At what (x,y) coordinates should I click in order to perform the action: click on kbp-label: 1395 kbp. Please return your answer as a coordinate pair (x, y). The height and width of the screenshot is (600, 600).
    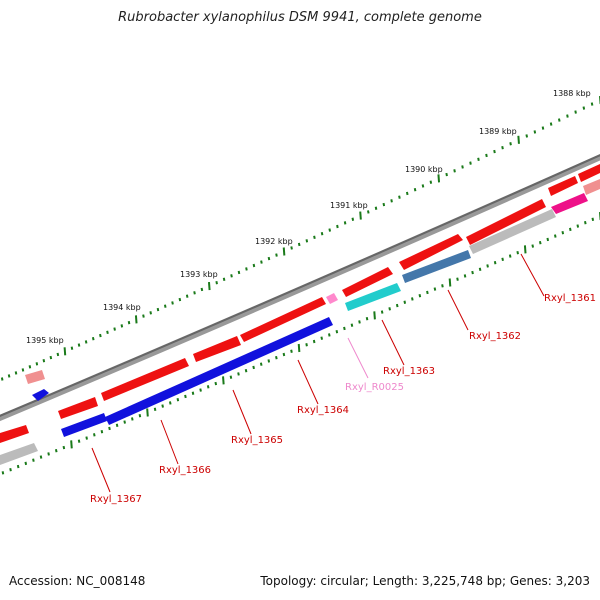
    Looking at the image, I should click on (45, 340).